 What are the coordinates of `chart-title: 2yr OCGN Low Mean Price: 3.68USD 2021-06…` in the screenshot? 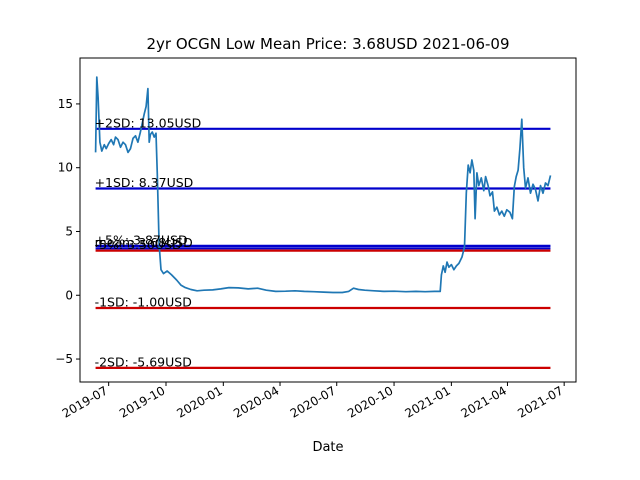 It's located at (328, 44).